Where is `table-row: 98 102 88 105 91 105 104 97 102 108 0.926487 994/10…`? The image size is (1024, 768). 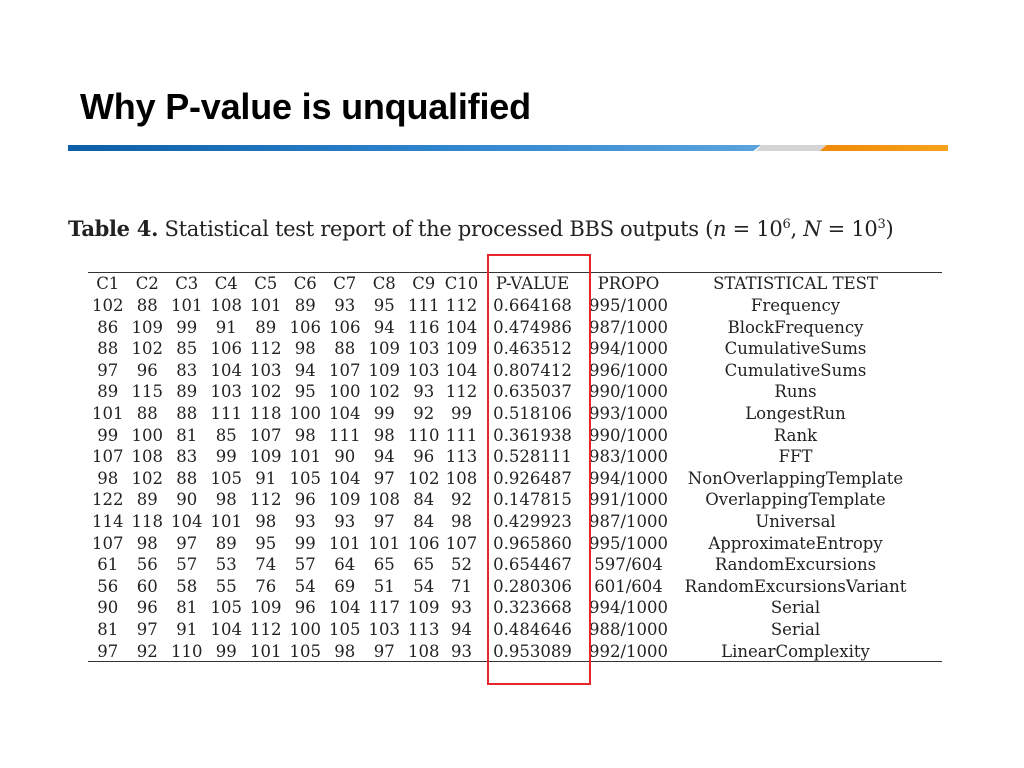 table-row: 98 102 88 105 91 105 104 97 102 108 0.926487 994/10… is located at coordinates (504, 479).